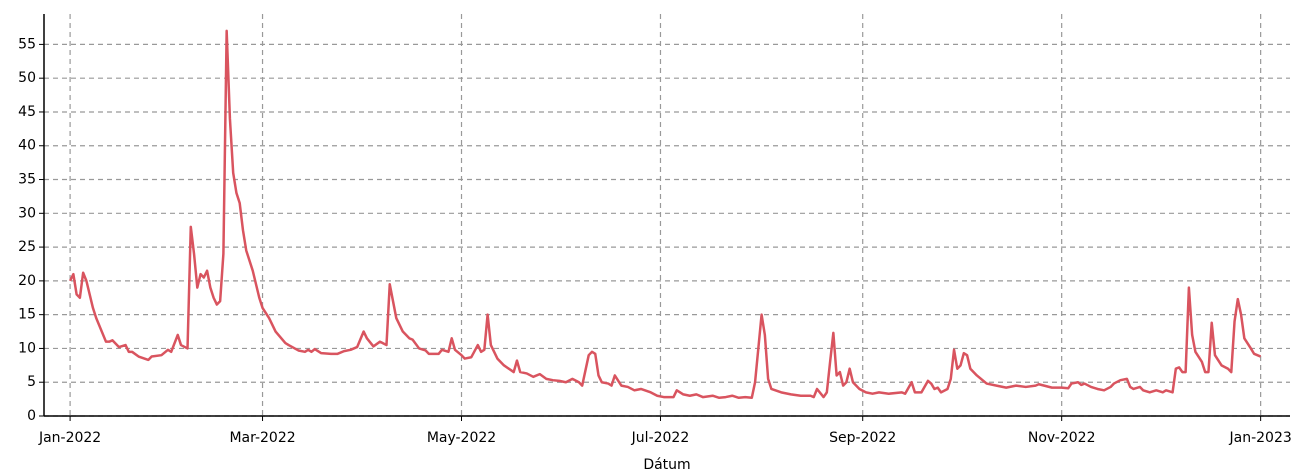  I want to click on x-tick-label: Jan-2022, so click(69, 438).